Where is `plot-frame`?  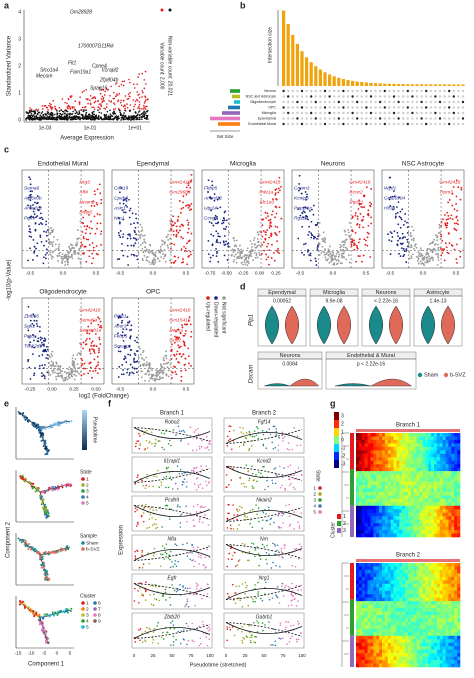 plot-frame is located at coordinates (333, 219).